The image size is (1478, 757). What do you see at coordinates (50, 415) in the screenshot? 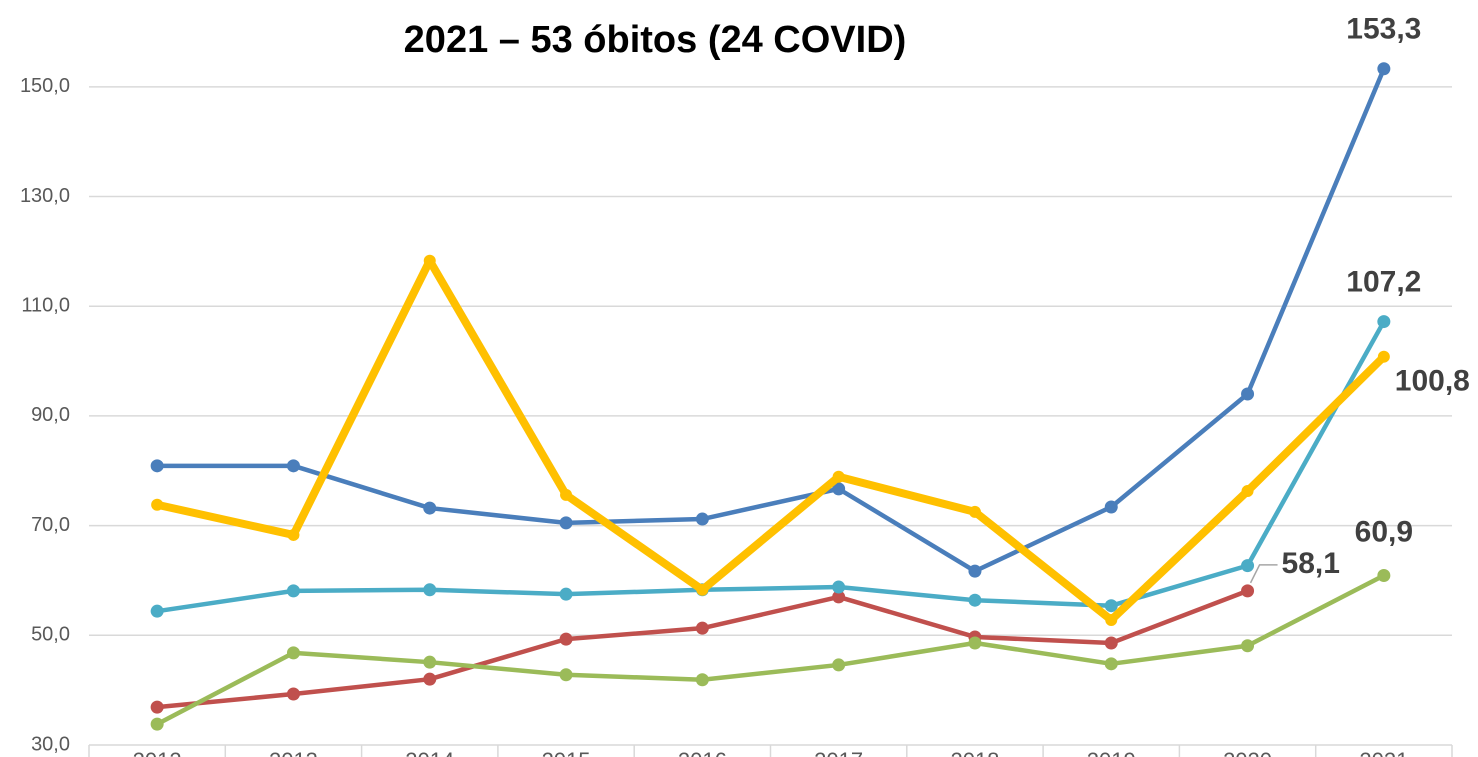
I see `y-tick-label: 90,0` at bounding box center [50, 415].